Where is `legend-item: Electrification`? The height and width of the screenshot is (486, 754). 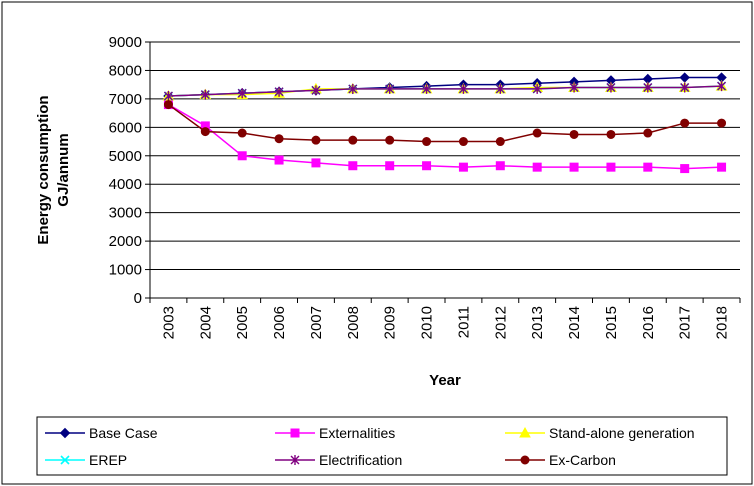
legend-item: Electrification is located at coordinates (338, 460).